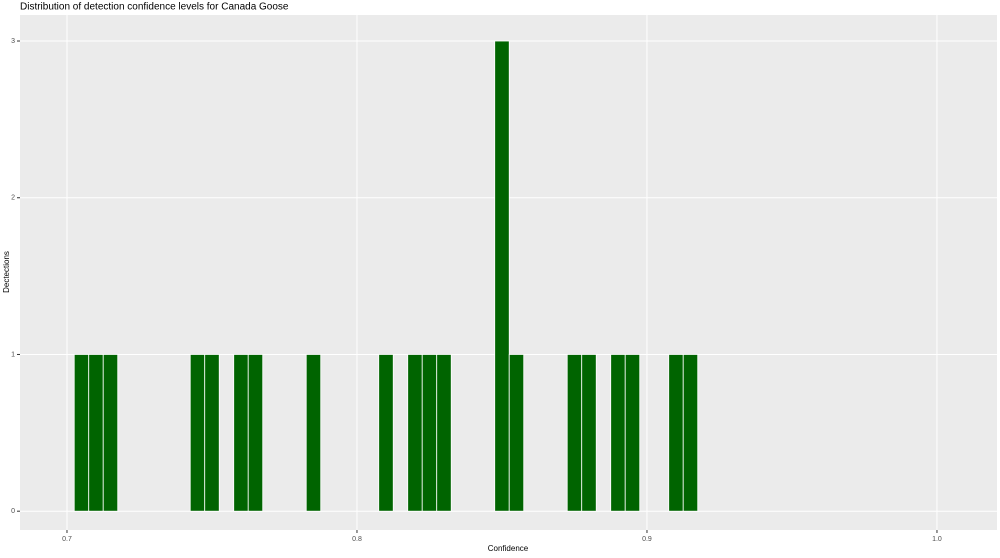 The image size is (1000, 558). Describe the element at coordinates (357, 539) in the screenshot. I see `x-tick-label: 0.8` at that location.